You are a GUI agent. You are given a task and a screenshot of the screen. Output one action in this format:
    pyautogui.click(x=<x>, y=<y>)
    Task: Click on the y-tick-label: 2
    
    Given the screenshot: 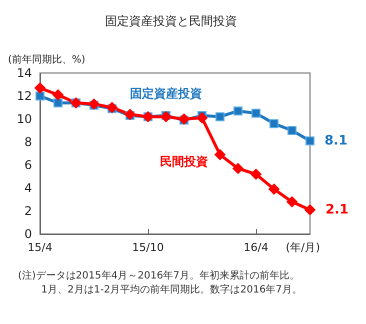 What is the action you would take?
    pyautogui.click(x=28, y=211)
    